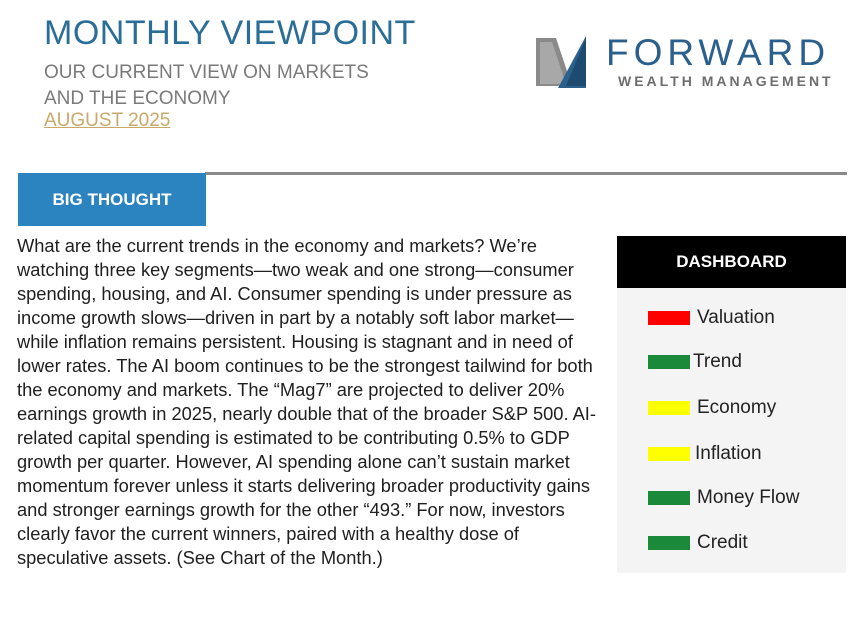 This screenshot has width=855, height=620. I want to click on company-logo: FORWARD WEALTH MANAGEMENT, so click(693, 62).